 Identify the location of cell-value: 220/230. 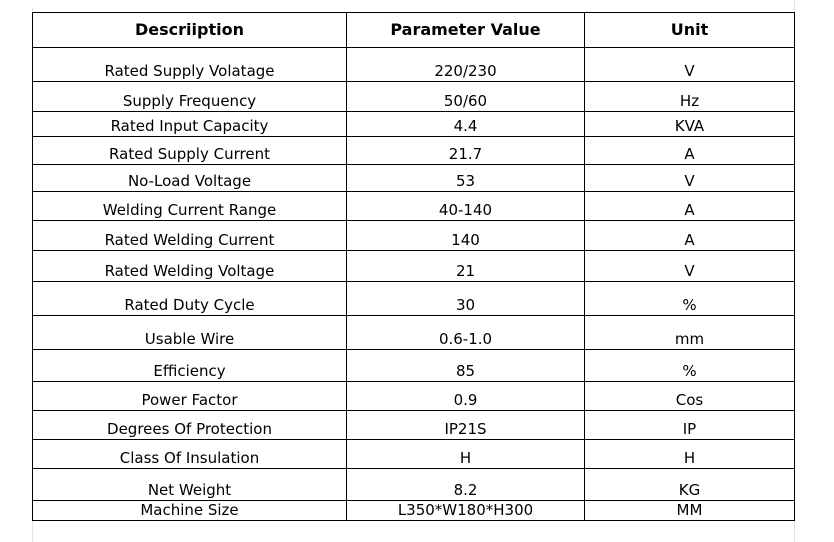
(465, 64).